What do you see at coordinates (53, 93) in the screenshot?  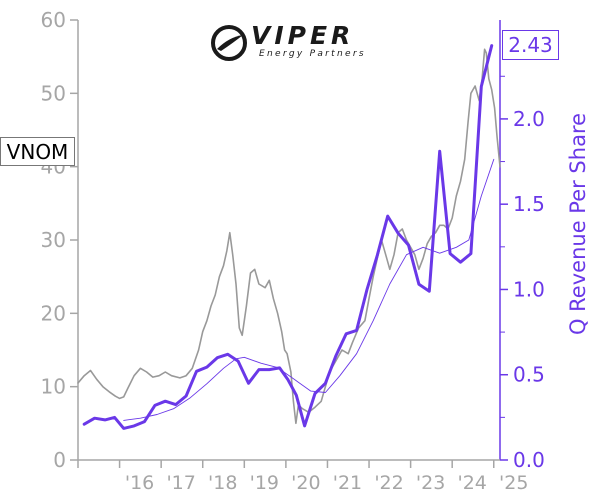 I see `left-tick-label: 50` at bounding box center [53, 93].